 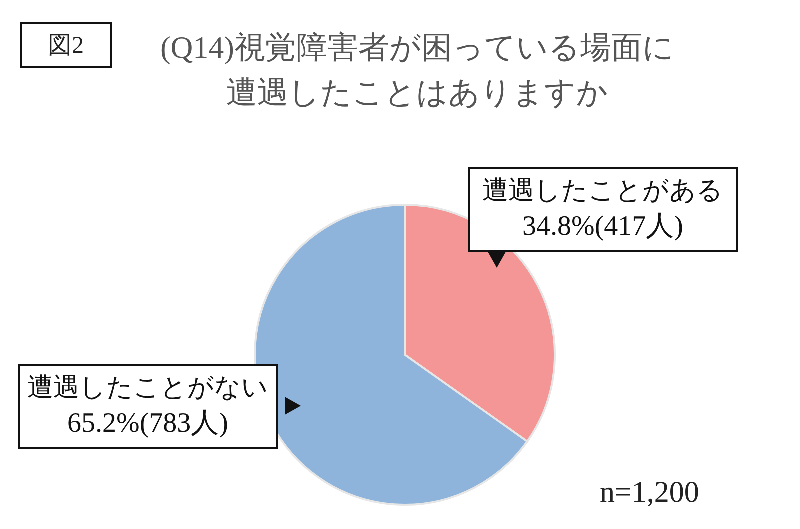 I want to click on data-label: 34.8%(417人), so click(x=603, y=227).